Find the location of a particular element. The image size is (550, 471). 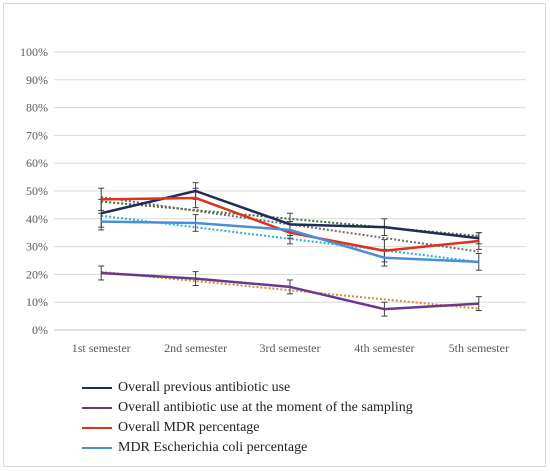

legend-item: Overall previous antibiotic use is located at coordinates (312, 388).